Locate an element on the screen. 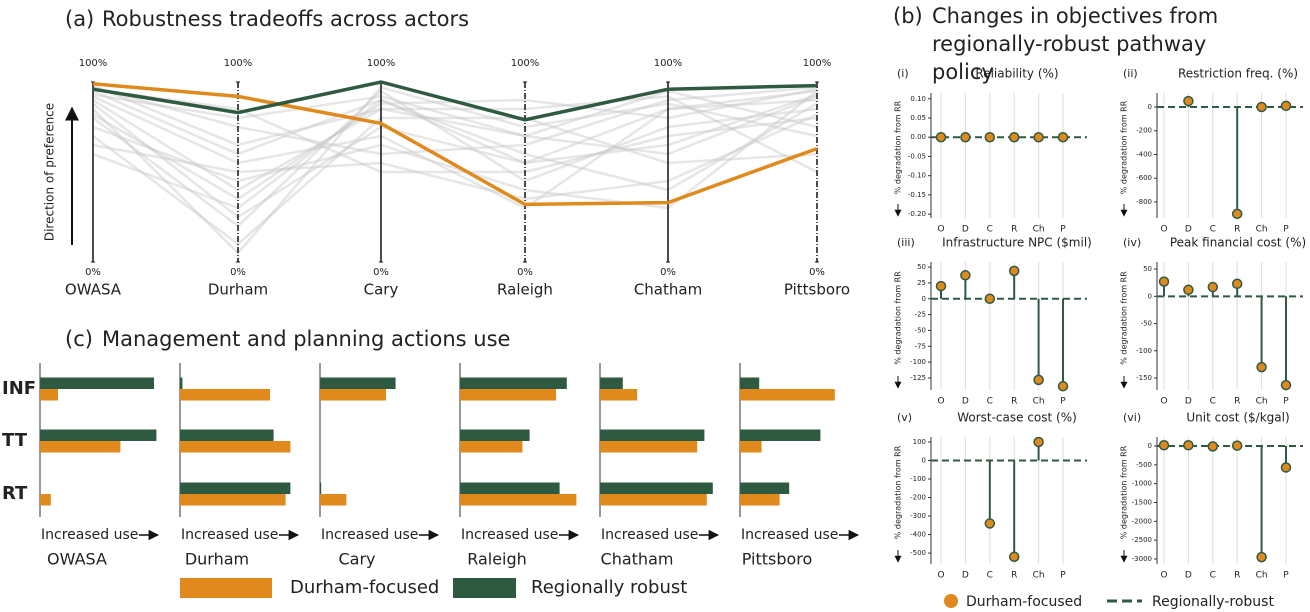  x-tick-label: Ch is located at coordinates (1039, 230).